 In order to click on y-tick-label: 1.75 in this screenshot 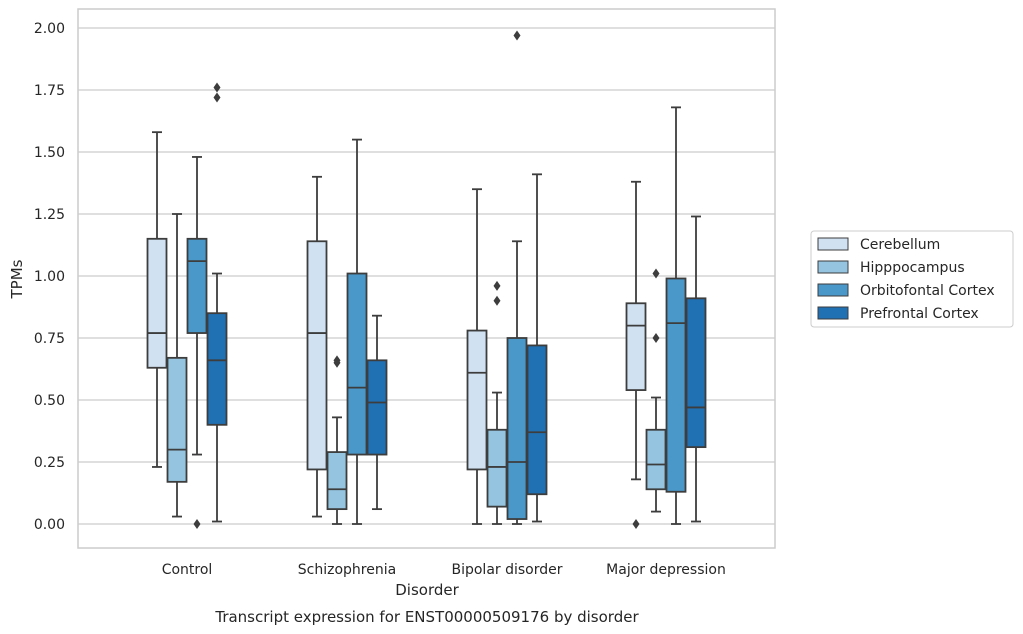, I will do `click(49, 91)`.